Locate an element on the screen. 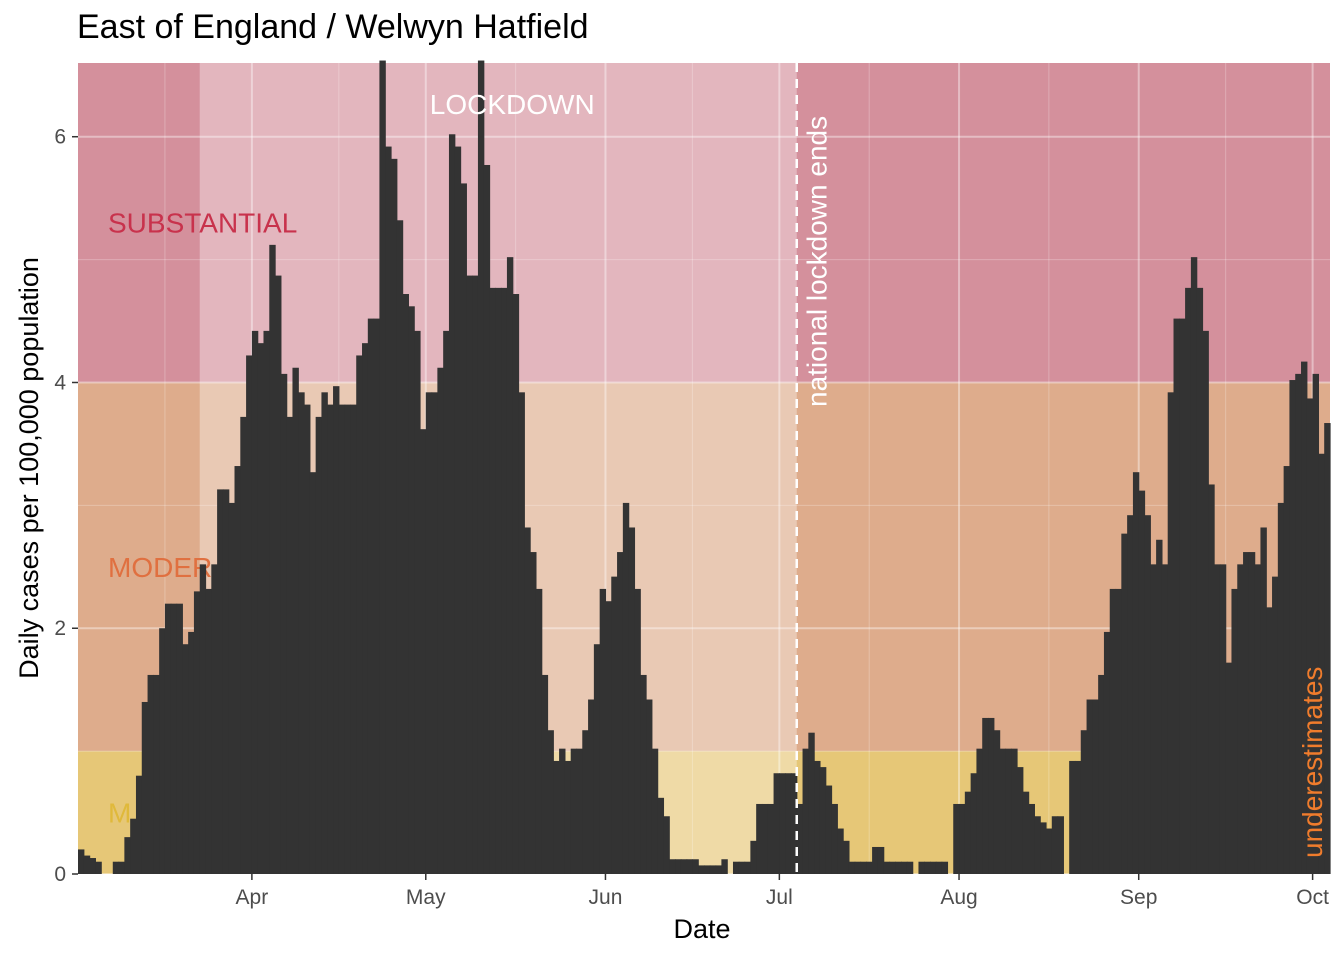 The height and width of the screenshot is (960, 1344). underestimates-label: underestimates is located at coordinates (1312, 762).